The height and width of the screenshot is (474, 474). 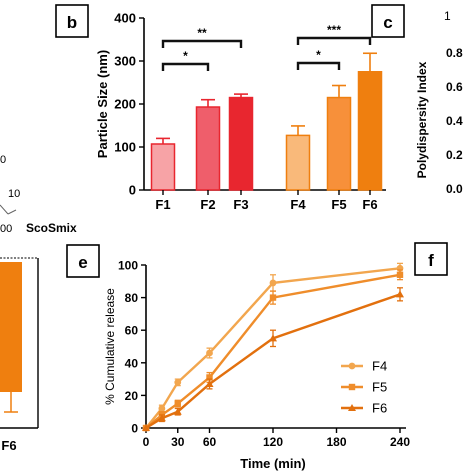 What do you see at coordinates (125, 18) in the screenshot?
I see `chart-b-ytick-label: 400` at bounding box center [125, 18].